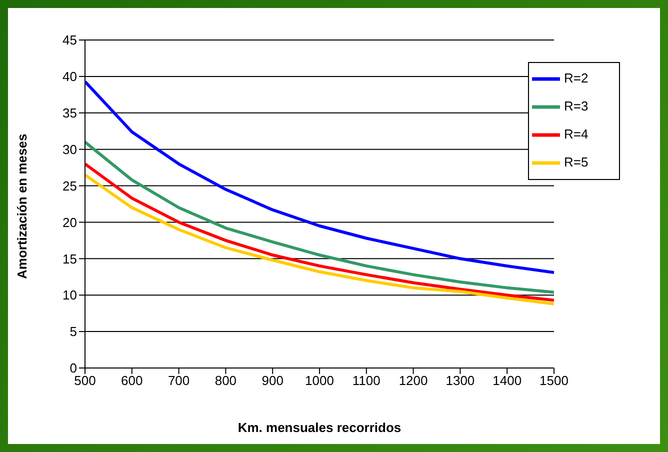  Describe the element at coordinates (85, 380) in the screenshot. I see `x-tick-label: 500` at that location.